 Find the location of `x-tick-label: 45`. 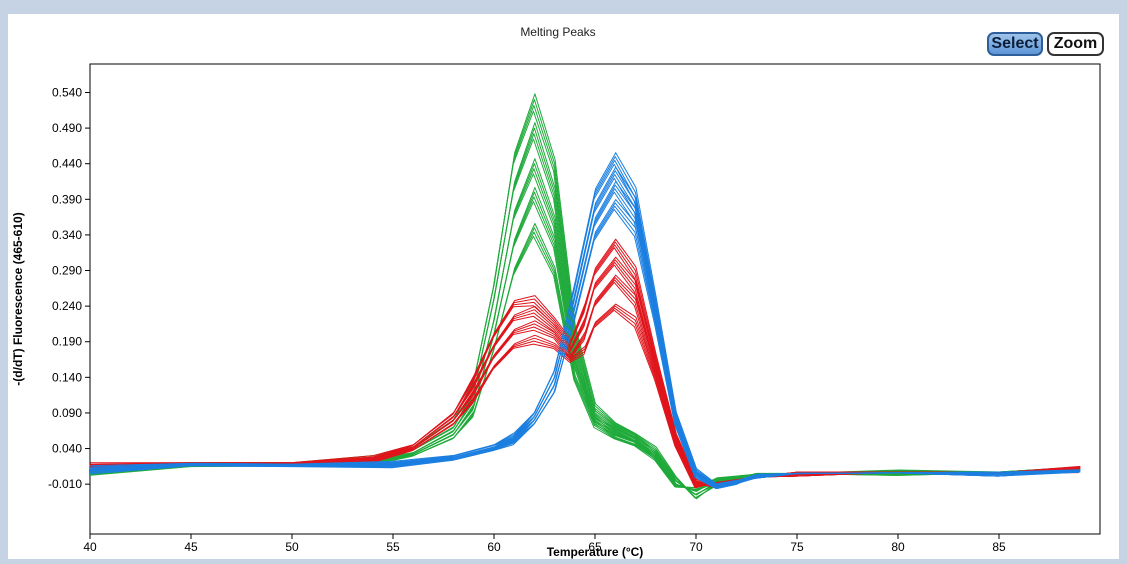

x-tick-label: 45 is located at coordinates (191, 547).